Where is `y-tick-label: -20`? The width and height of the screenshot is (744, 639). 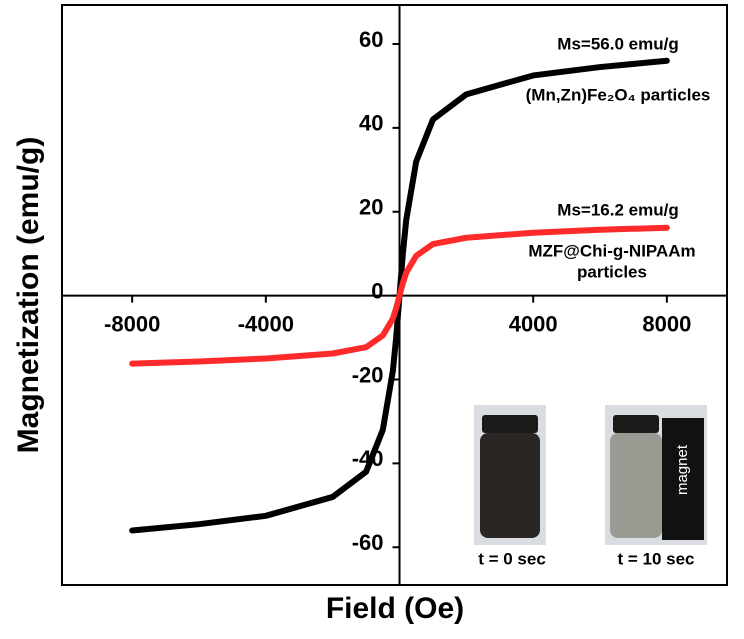 y-tick-label: -20 is located at coordinates (368, 374).